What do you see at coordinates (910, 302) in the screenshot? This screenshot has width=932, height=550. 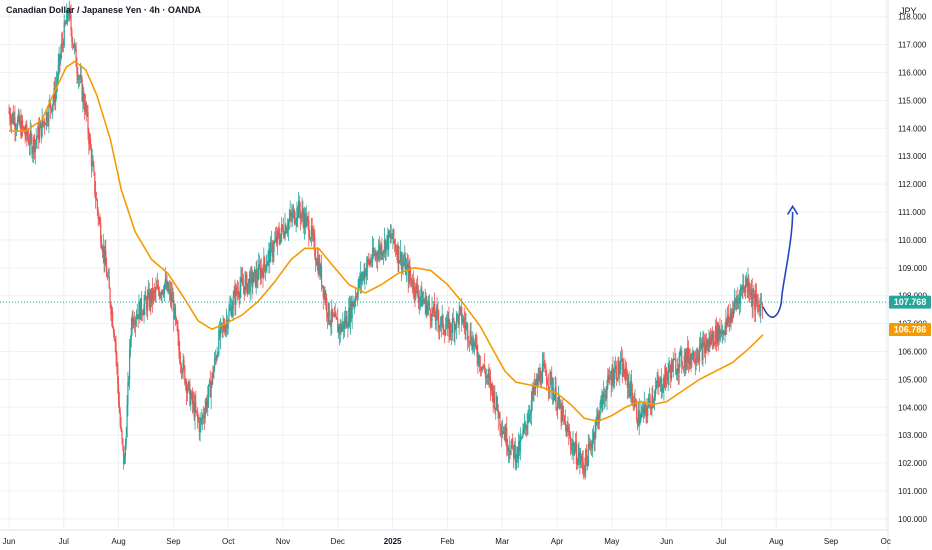 I see `current-price-badge: 107.768` at bounding box center [910, 302].